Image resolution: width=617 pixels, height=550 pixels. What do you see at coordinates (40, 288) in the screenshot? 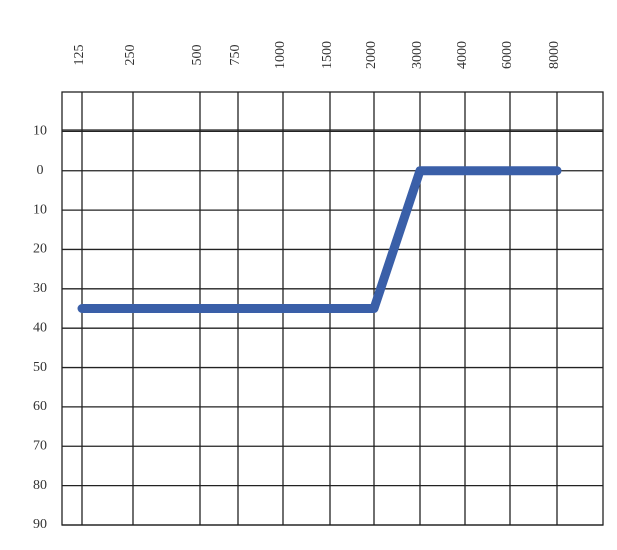
I see `y-tick-label: 30` at bounding box center [40, 288].